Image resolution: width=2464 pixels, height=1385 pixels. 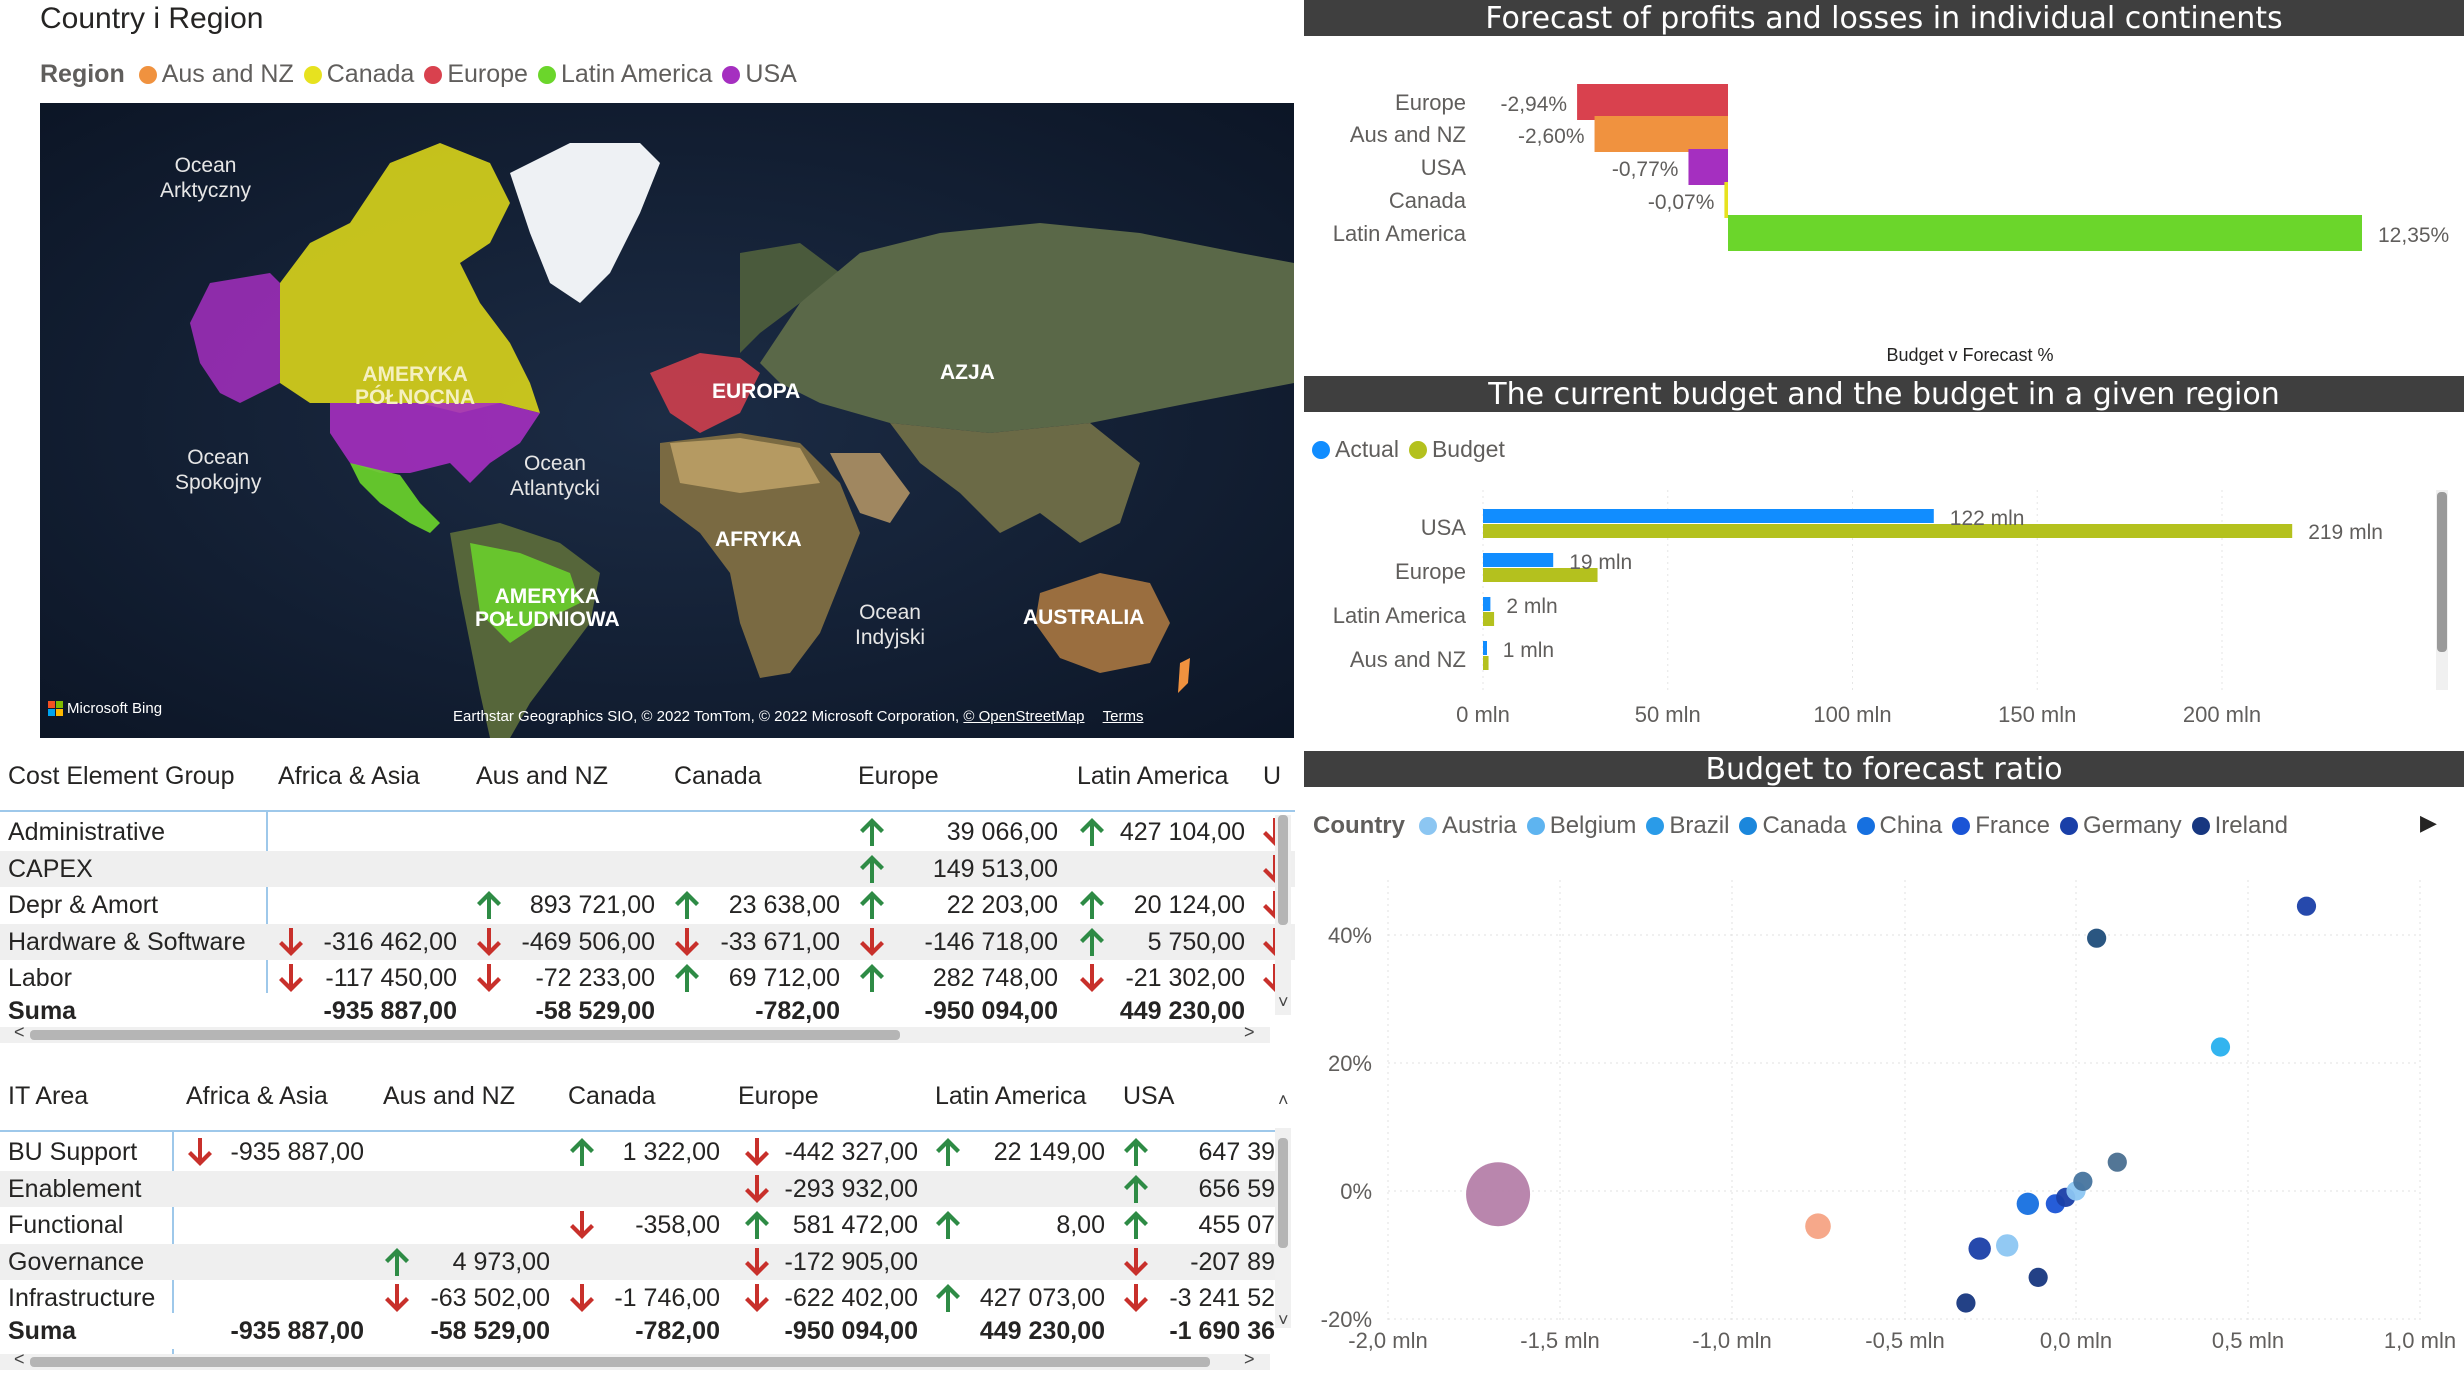 What do you see at coordinates (2001, 826) in the screenshot?
I see `legend-item-france: France` at bounding box center [2001, 826].